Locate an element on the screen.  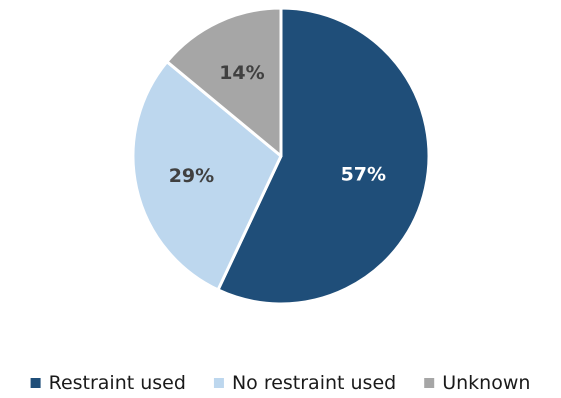
legend-item-no-restraint-used: No restraint used is located at coordinates (304, 383).